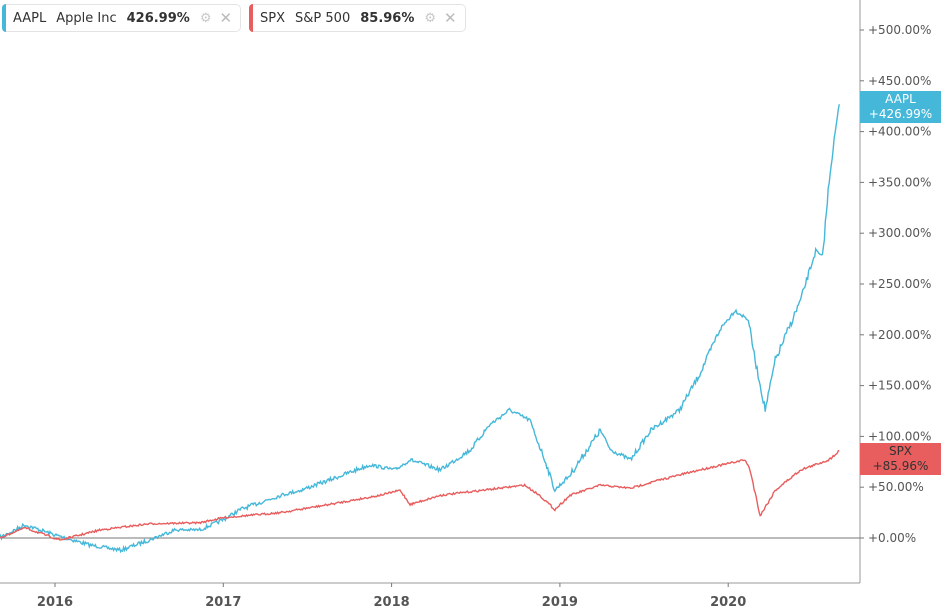 The width and height of the screenshot is (941, 614). I want to click on legend-name: S&P 500, so click(323, 18).